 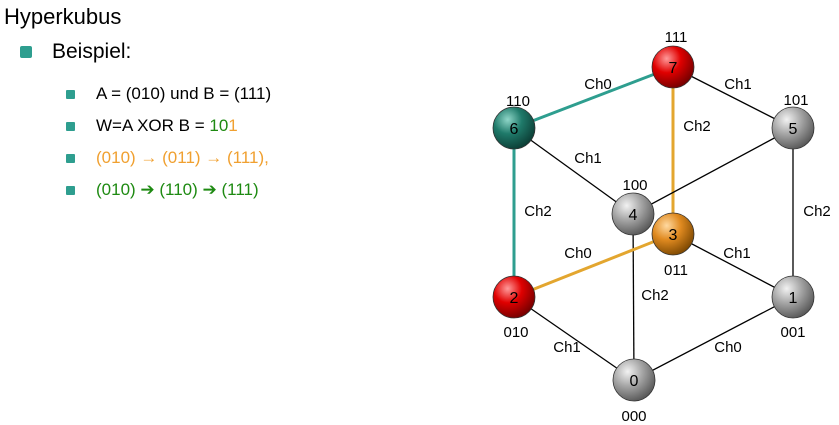 I want to click on list-item: A = (010) und B = (111), so click(x=168, y=94).